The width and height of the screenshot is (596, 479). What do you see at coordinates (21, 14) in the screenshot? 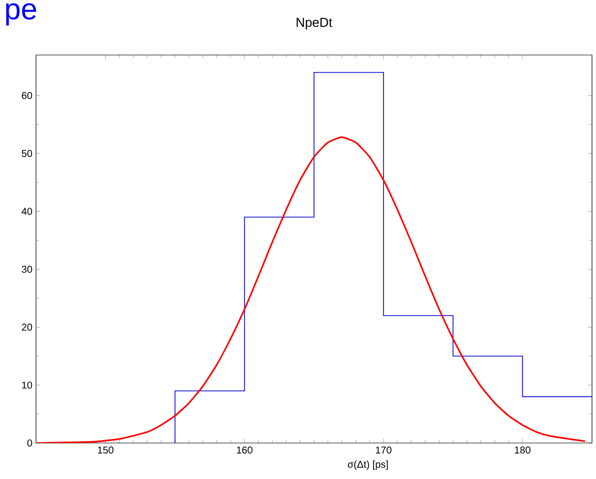
I see `text: pe` at bounding box center [21, 14].